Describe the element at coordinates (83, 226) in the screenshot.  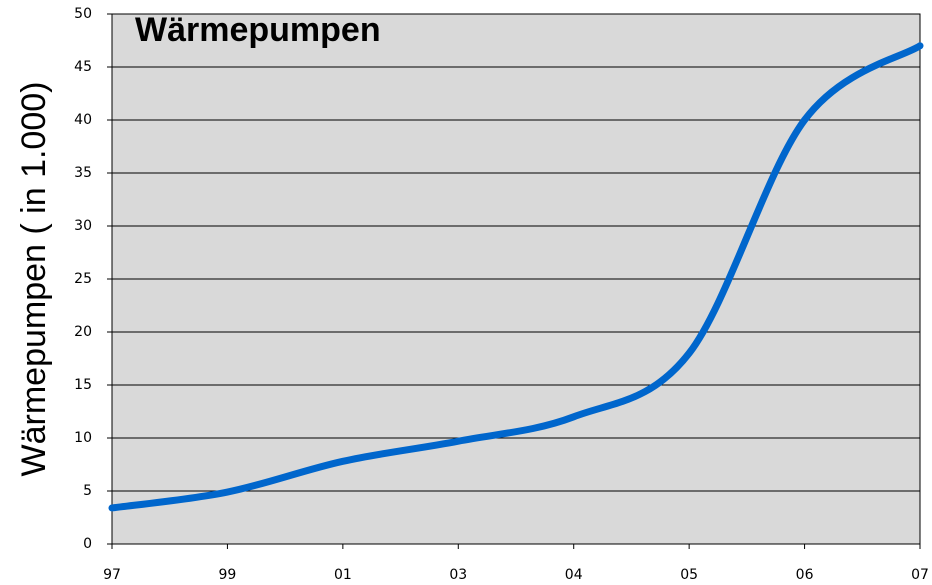
I see `y-tick-label: 30` at that location.